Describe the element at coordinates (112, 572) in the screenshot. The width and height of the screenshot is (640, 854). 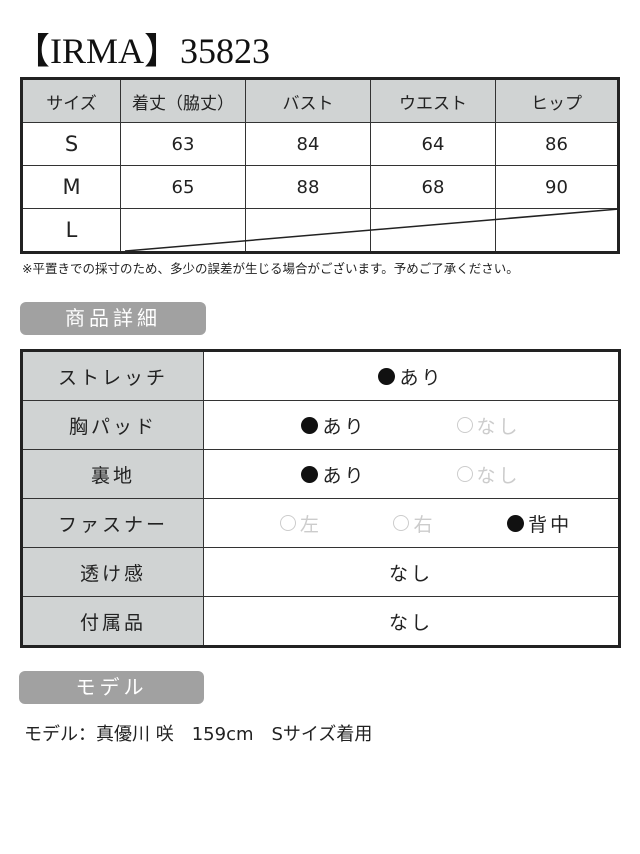
I see `row-label: 透け感` at that location.